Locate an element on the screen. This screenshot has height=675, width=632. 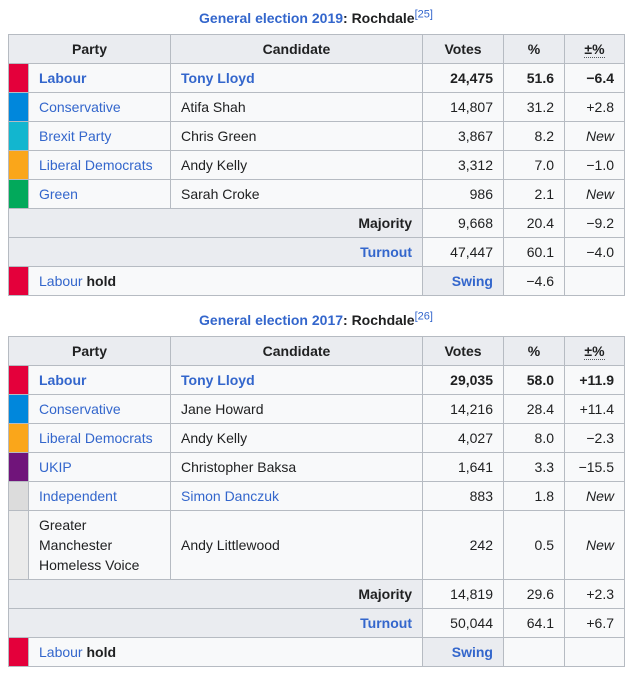
result-cell: Labour hold is located at coordinates (225, 281).